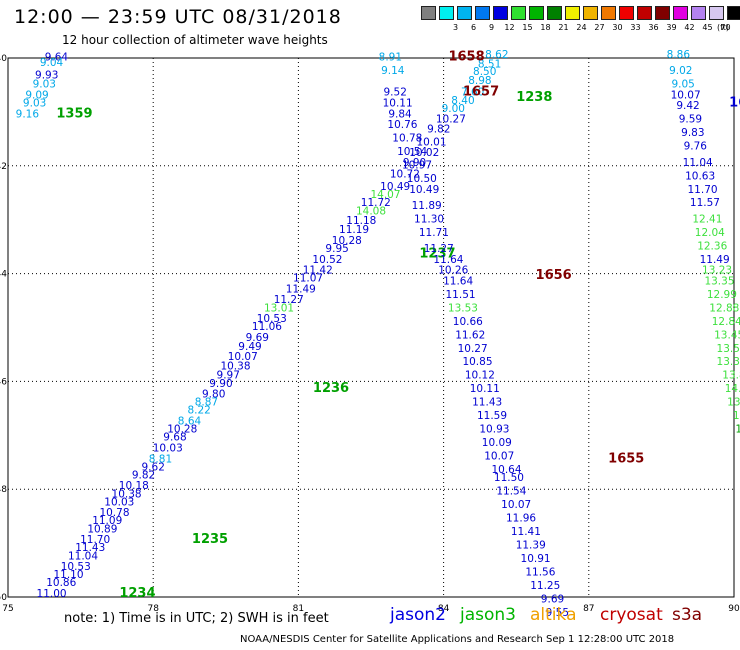 The image size is (740, 650). Describe the element at coordinates (553, 615) in the screenshot. I see `satellite-name-altika: altika` at that location.